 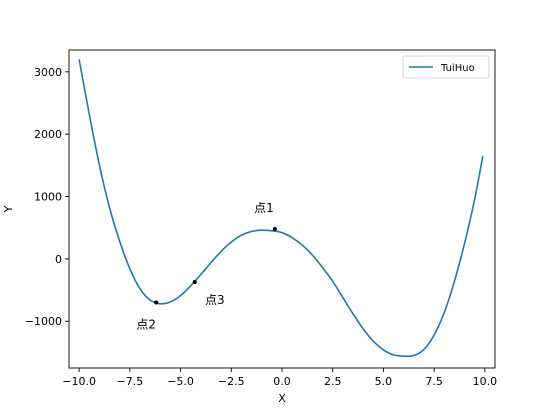 I want to click on point-annotation: 点3, so click(x=215, y=300).